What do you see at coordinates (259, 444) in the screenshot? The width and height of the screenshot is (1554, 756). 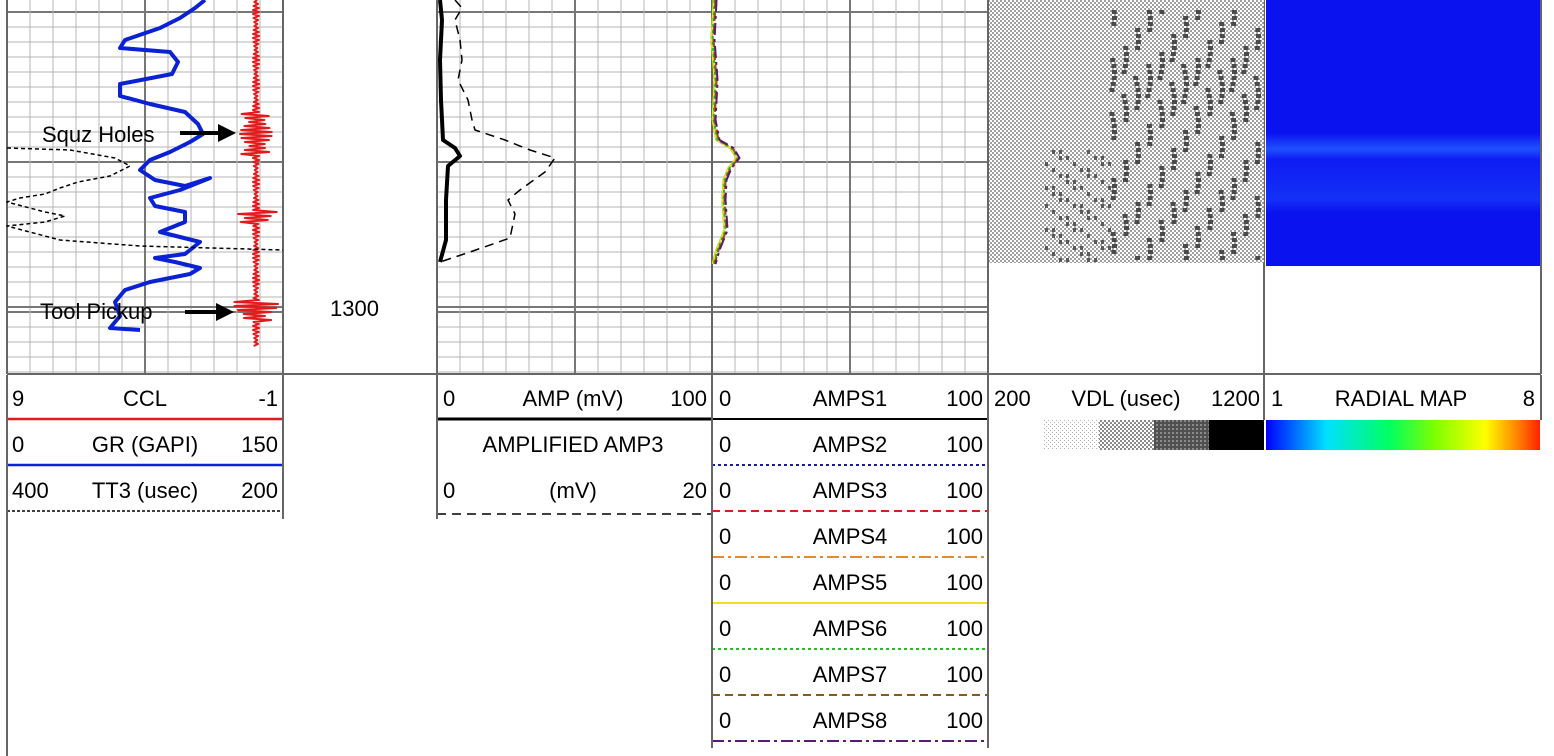 I see `header-max: 150` at bounding box center [259, 444].